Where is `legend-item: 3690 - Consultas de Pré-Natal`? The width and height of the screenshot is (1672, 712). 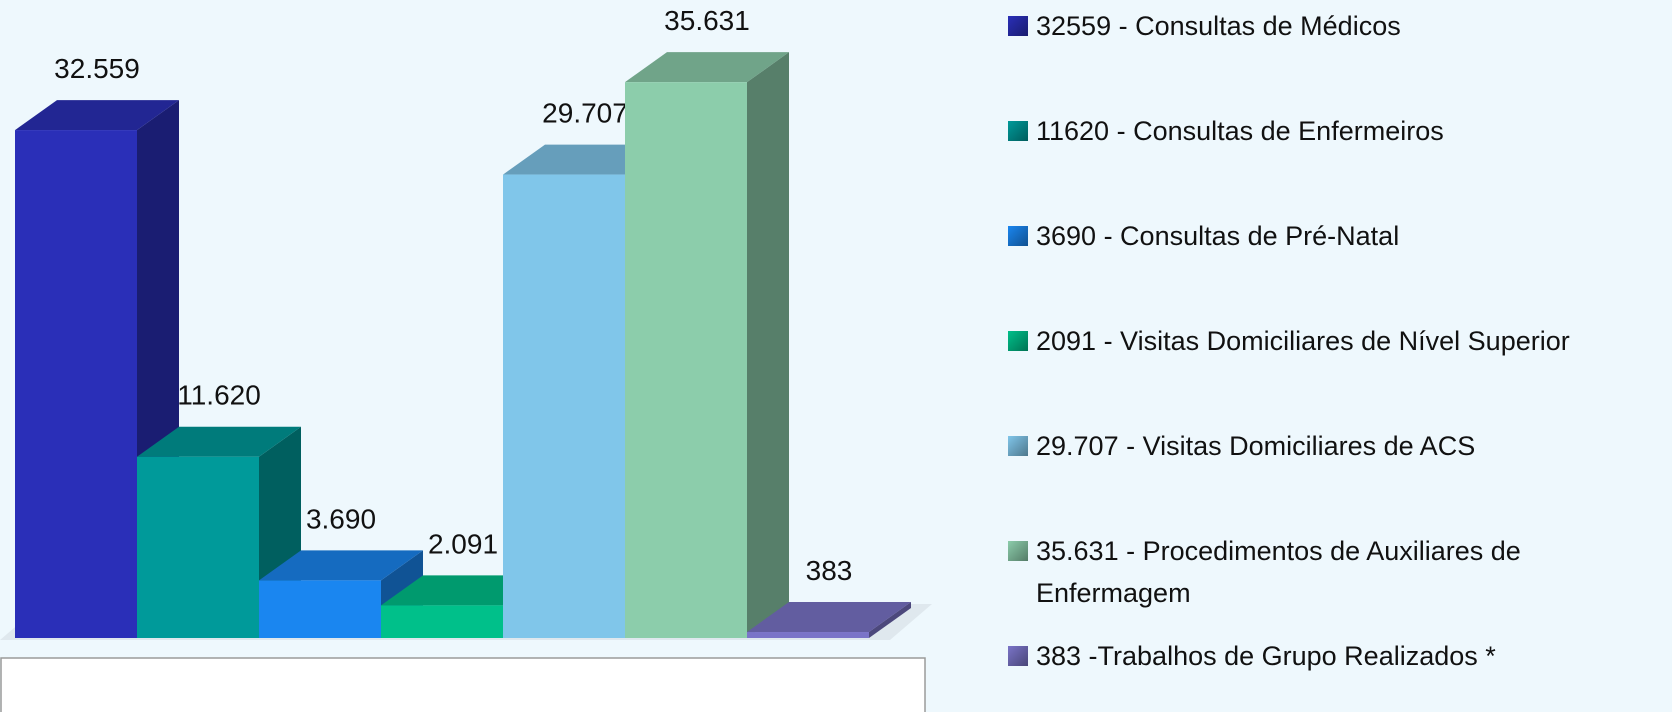
legend-item: 3690 - Consultas de Pré-Natal is located at coordinates (1328, 236).